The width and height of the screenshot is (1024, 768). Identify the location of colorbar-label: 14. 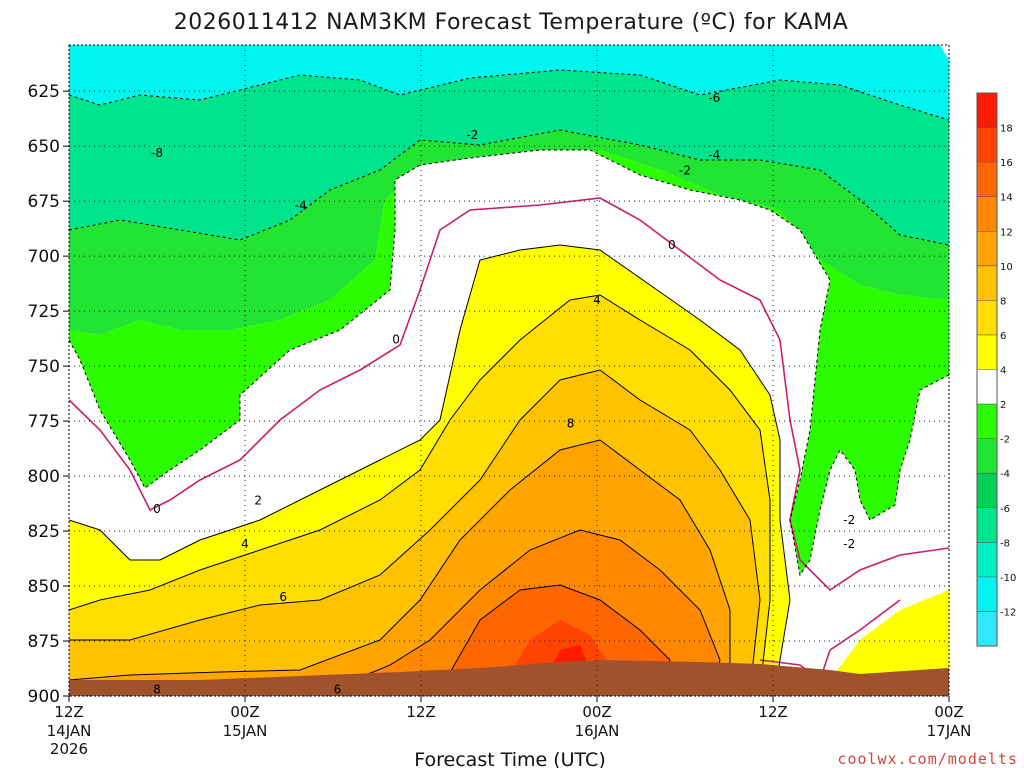
(1006, 198).